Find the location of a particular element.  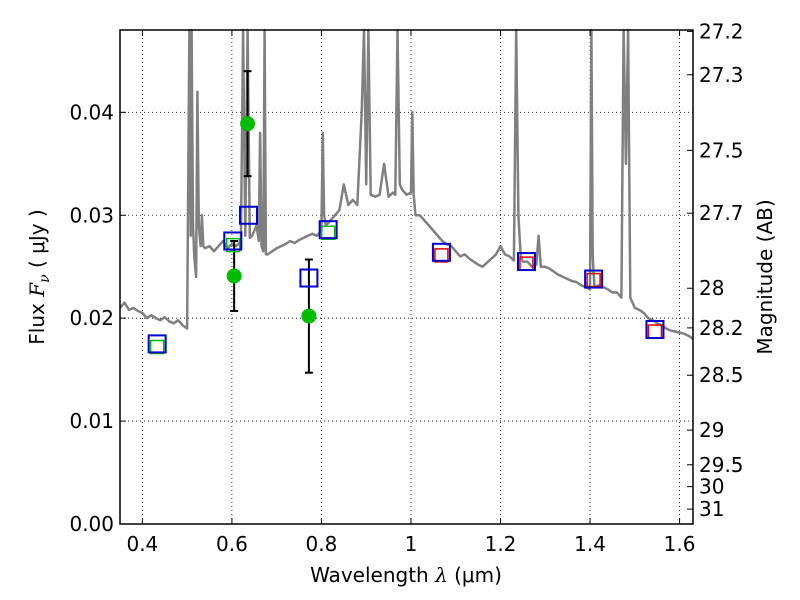

y2-tick-label: 27.5 is located at coordinates (721, 150).